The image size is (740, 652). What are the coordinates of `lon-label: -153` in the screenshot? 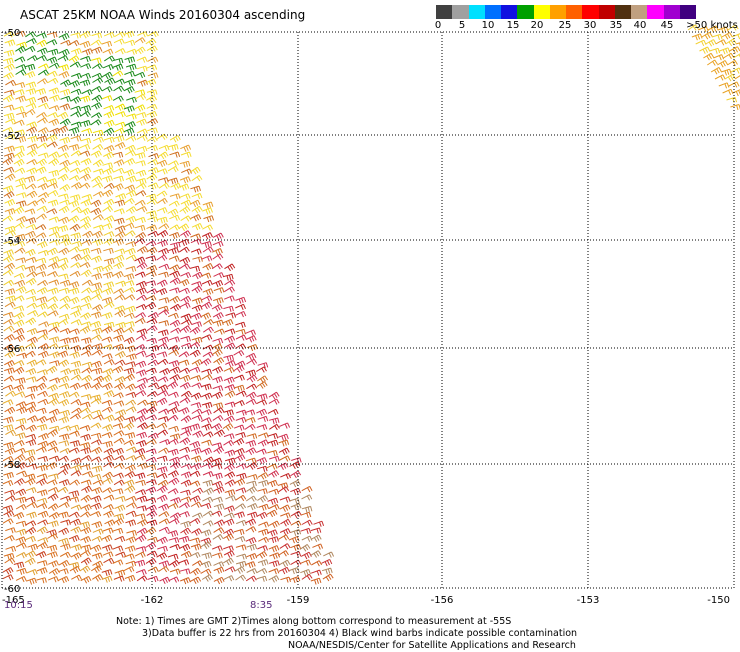 It's located at (588, 600).